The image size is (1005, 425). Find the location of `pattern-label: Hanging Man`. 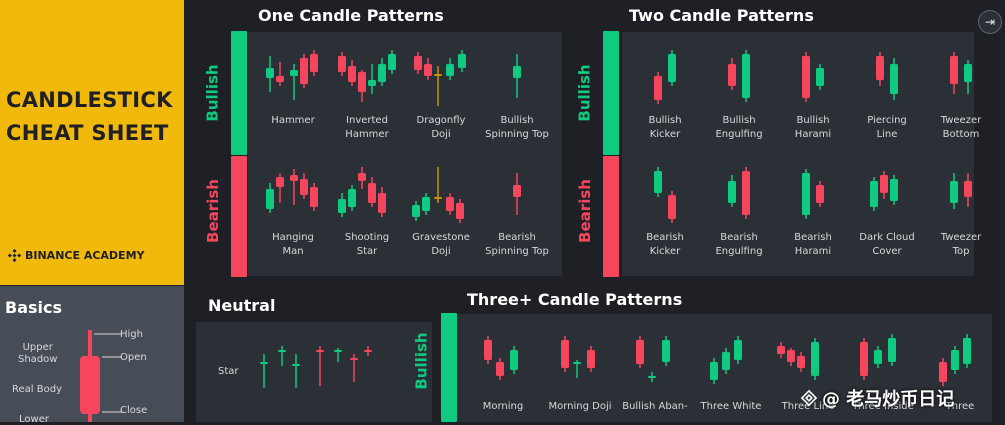

pattern-label: Hanging Man is located at coordinates (293, 244).